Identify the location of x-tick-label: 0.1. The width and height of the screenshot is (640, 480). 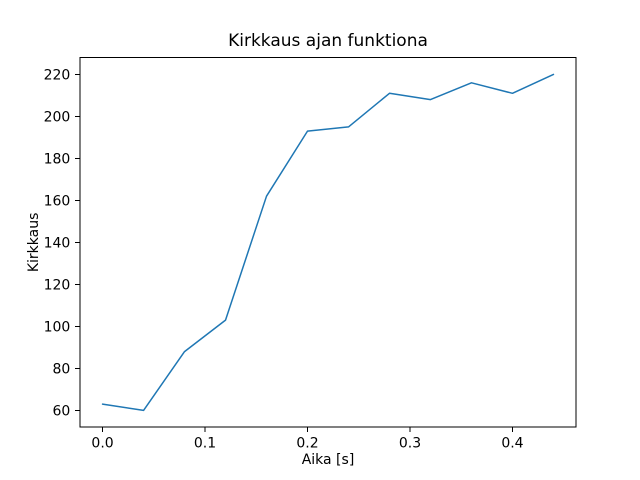
(205, 443).